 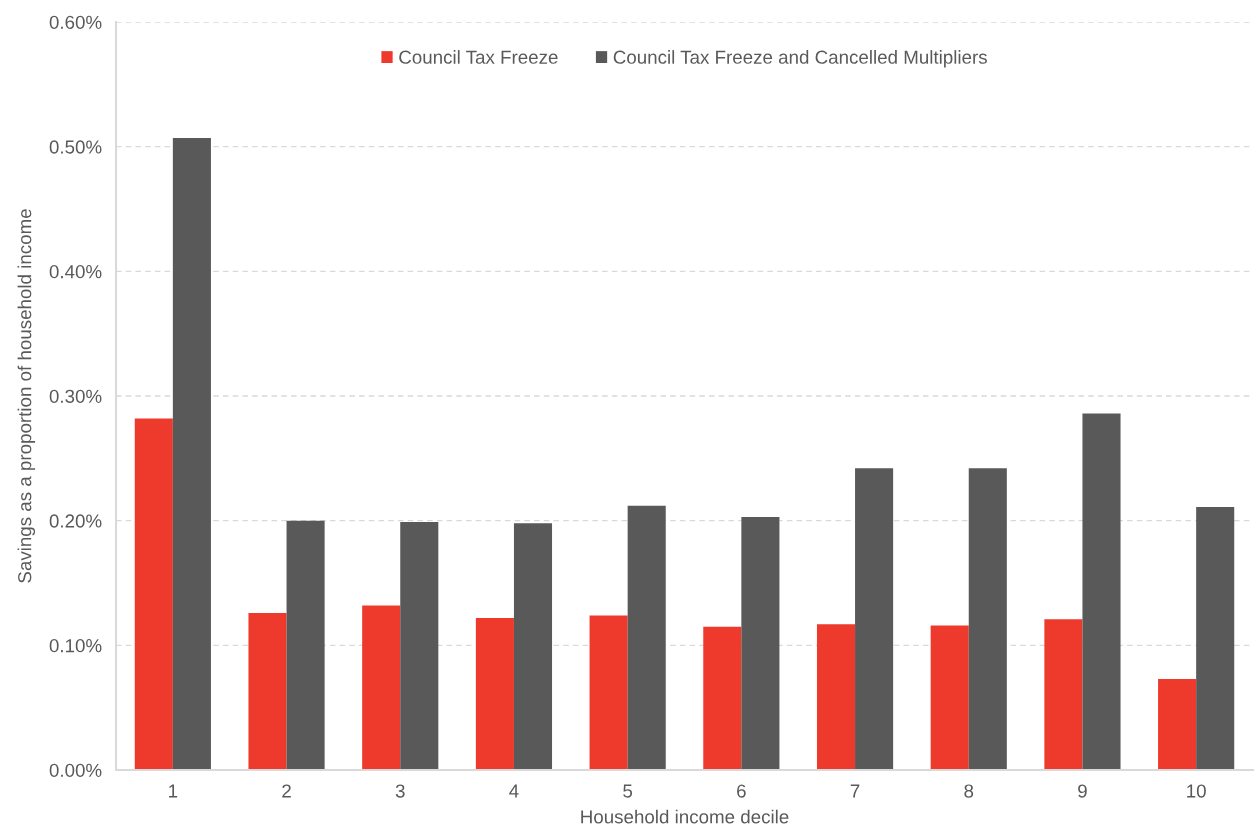 I want to click on y-tick-label: 0.00%, so click(x=75, y=770).